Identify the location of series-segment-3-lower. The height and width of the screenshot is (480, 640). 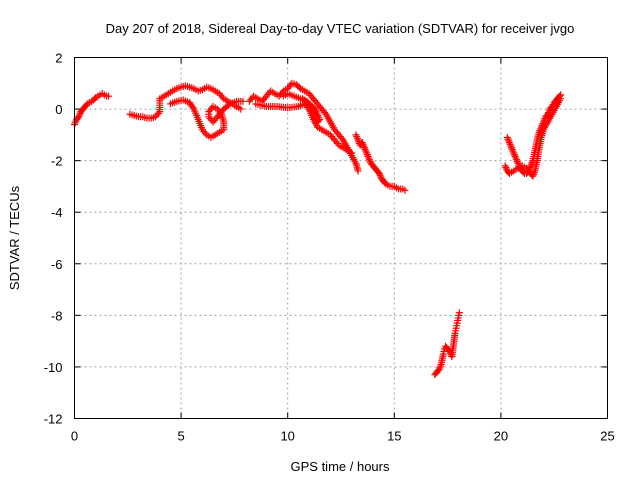
(304, 128).